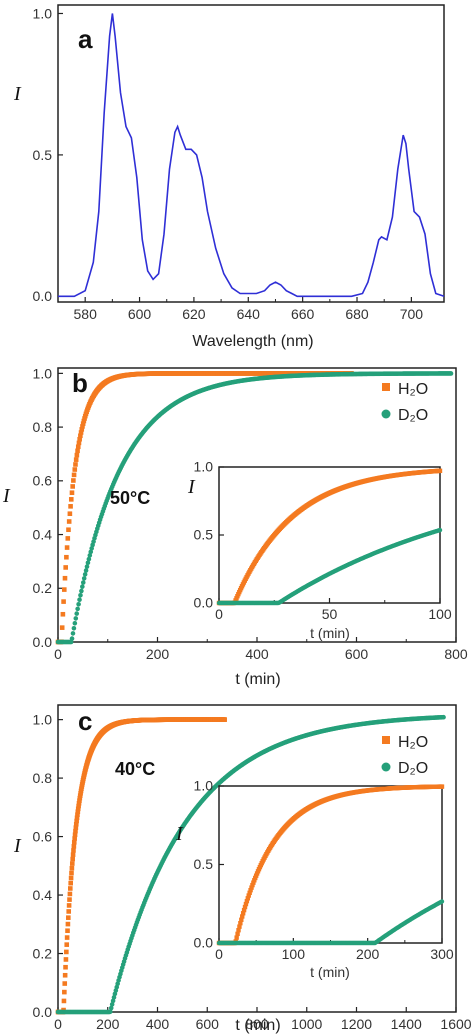 The image size is (474, 1035). I want to click on legend-marker-d2o, so click(386, 414).